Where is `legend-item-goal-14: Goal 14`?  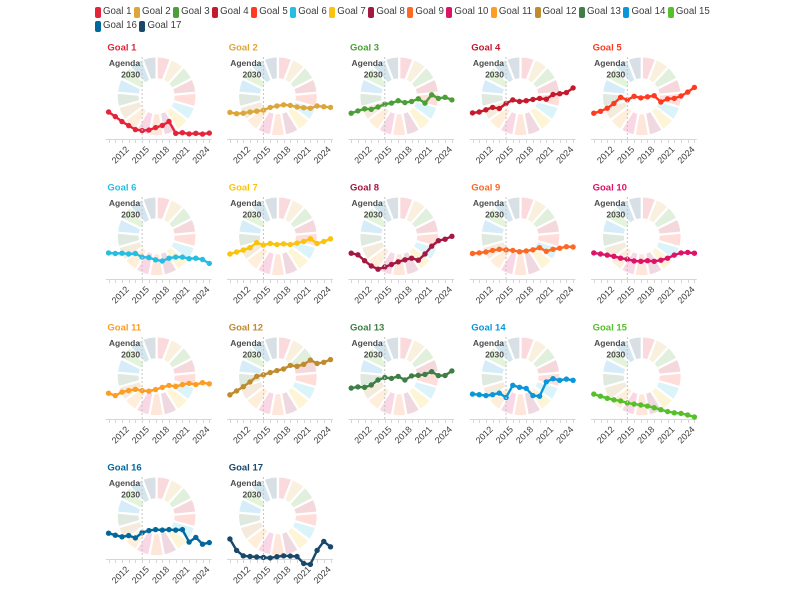
legend-item-goal-14: Goal 14 is located at coordinates (644, 12).